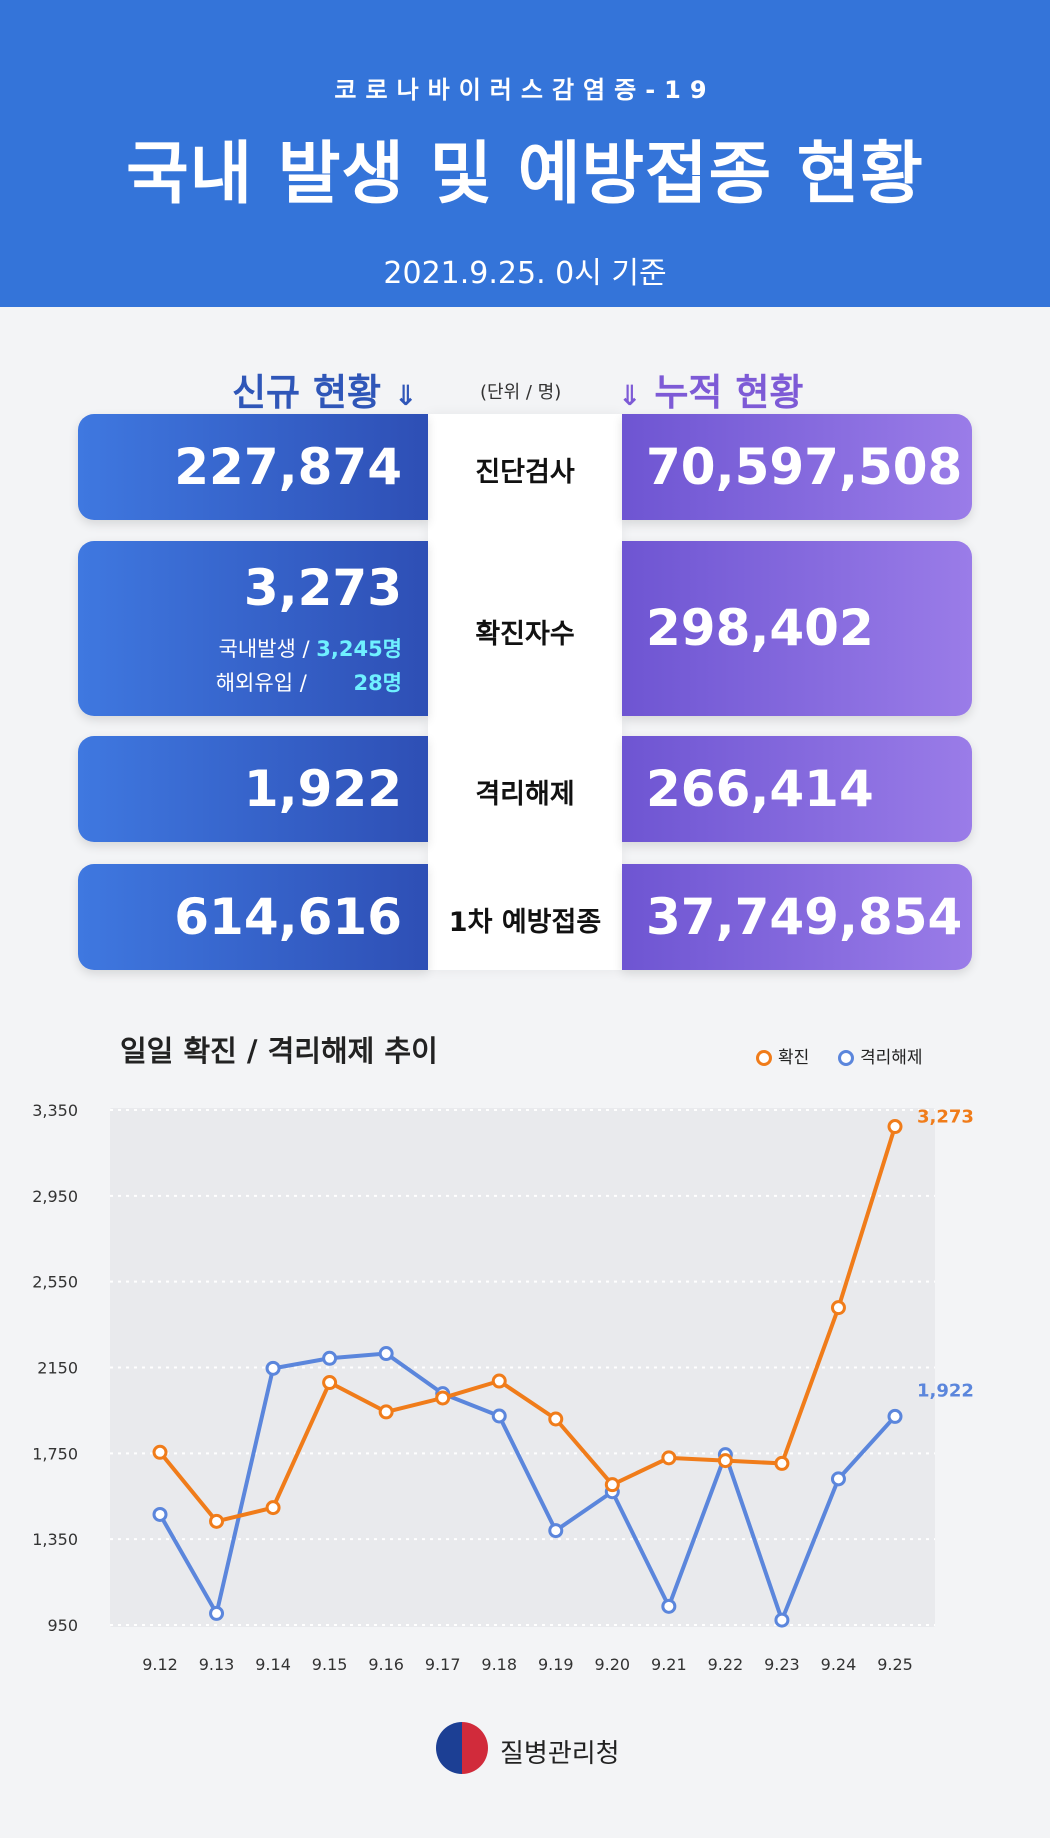  I want to click on y-tick-label: 950, so click(62, 1625).